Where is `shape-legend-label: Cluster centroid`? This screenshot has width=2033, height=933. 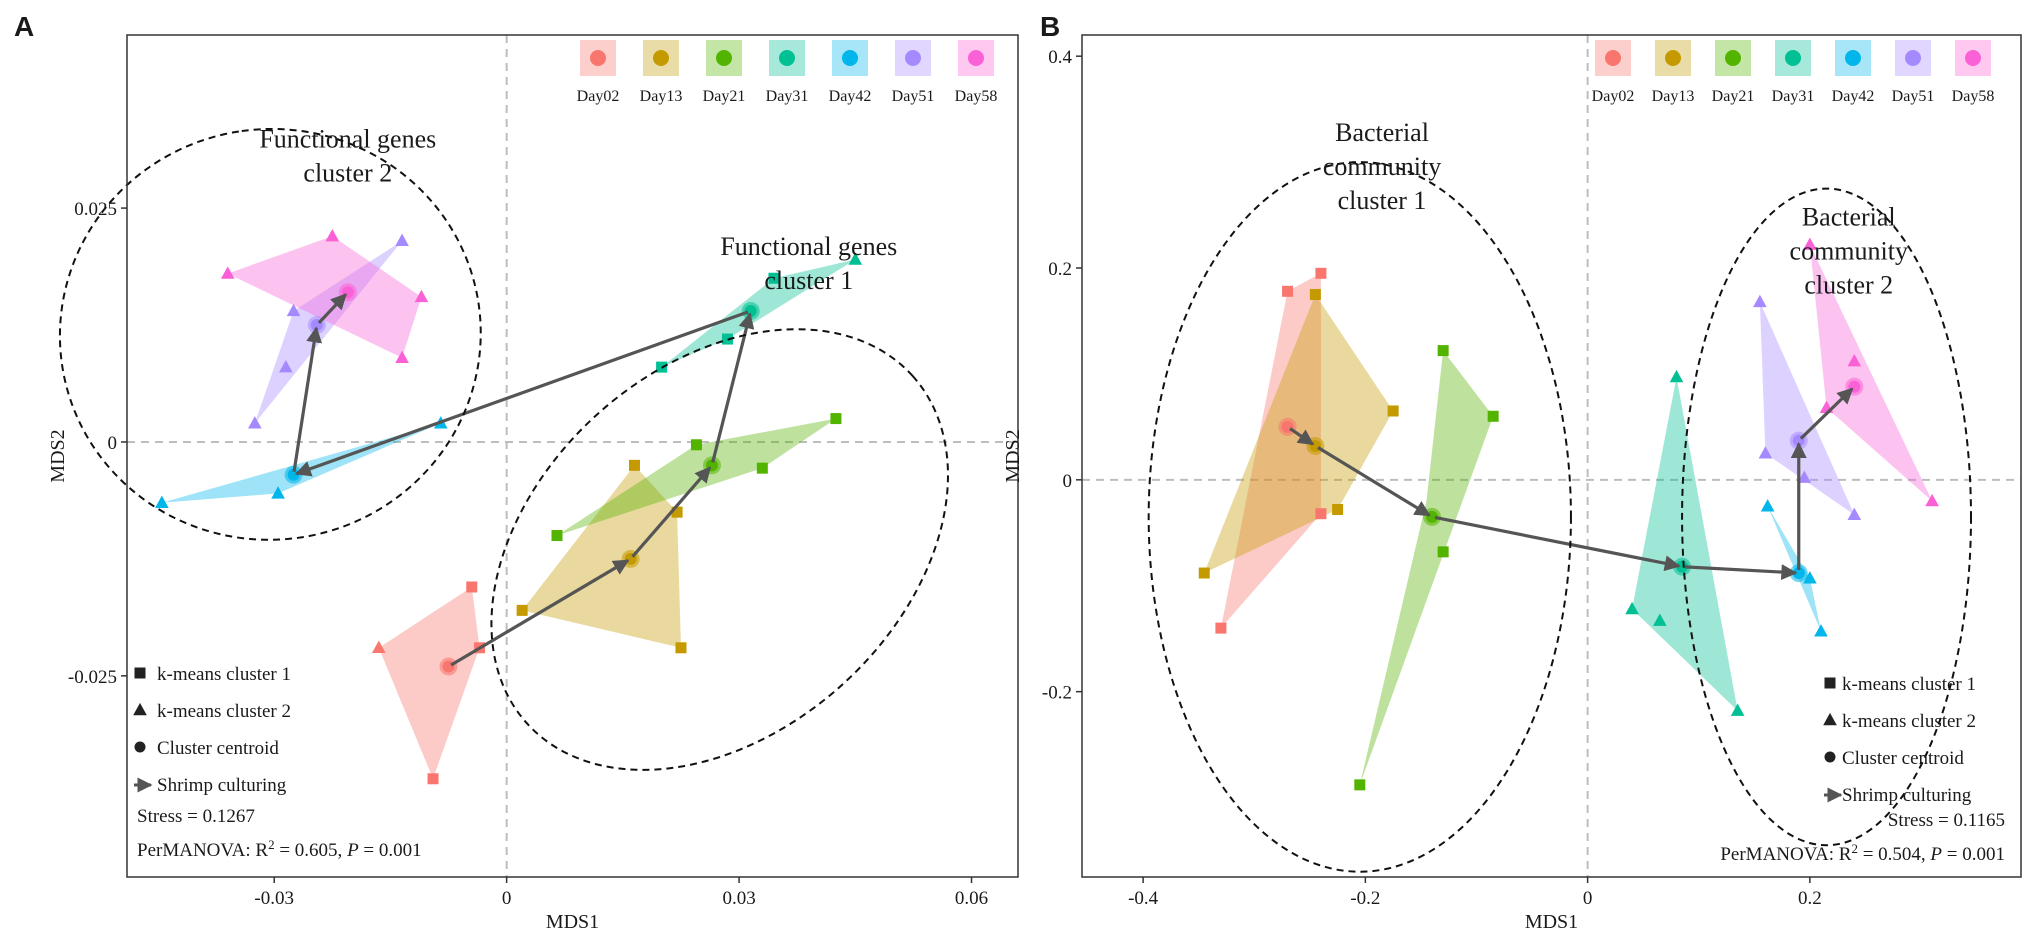 shape-legend-label: Cluster centroid is located at coordinates (218, 748).